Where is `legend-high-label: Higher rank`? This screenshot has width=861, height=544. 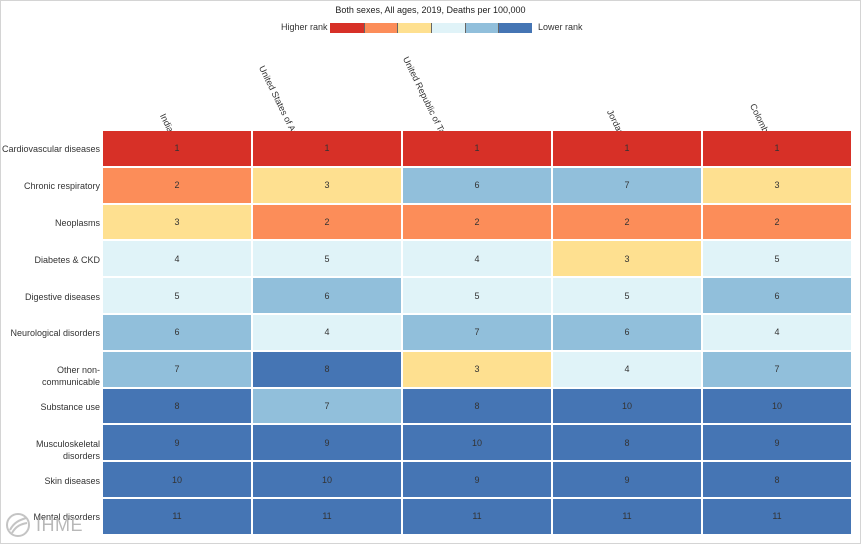 legend-high-label: Higher rank is located at coordinates (304, 27).